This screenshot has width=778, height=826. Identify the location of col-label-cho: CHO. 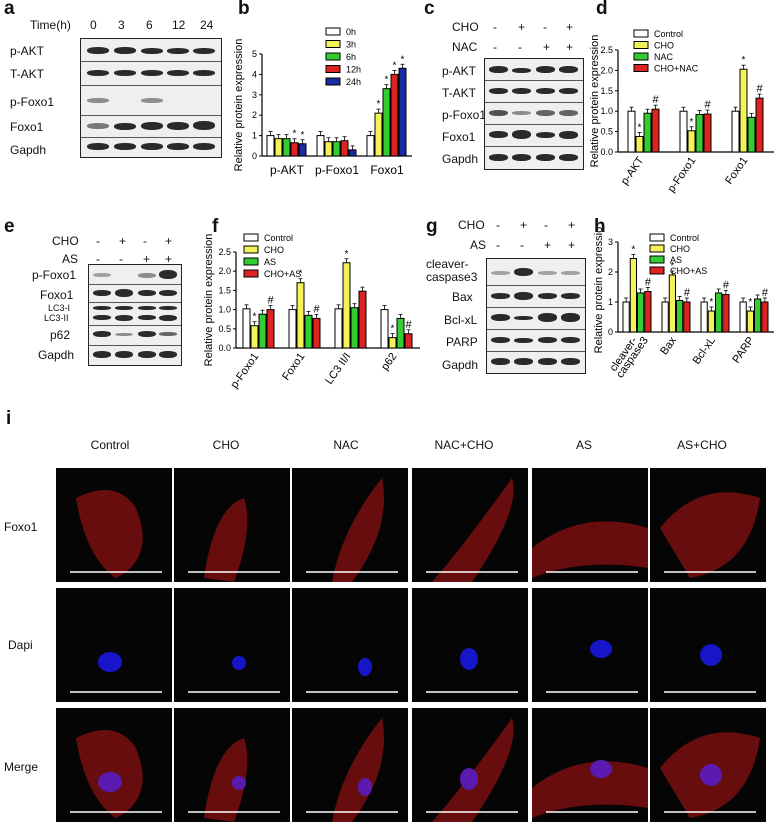
(226, 445).